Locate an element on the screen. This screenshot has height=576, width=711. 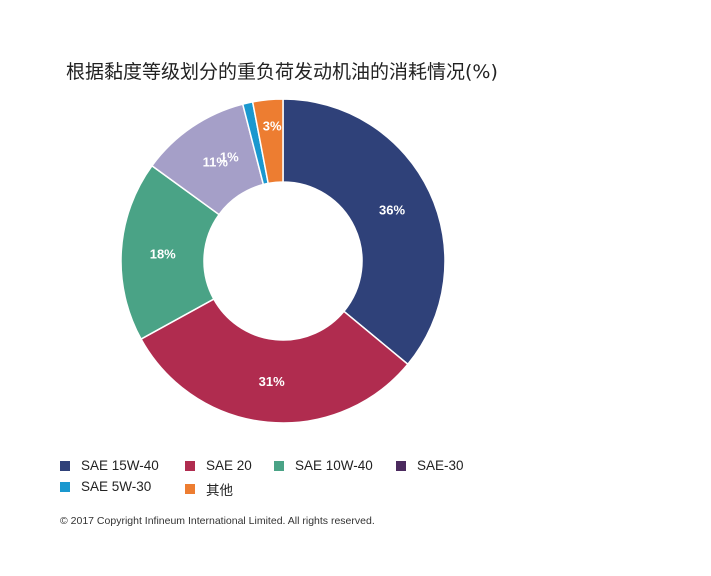
legend-label: SAE-30 is located at coordinates (440, 465).